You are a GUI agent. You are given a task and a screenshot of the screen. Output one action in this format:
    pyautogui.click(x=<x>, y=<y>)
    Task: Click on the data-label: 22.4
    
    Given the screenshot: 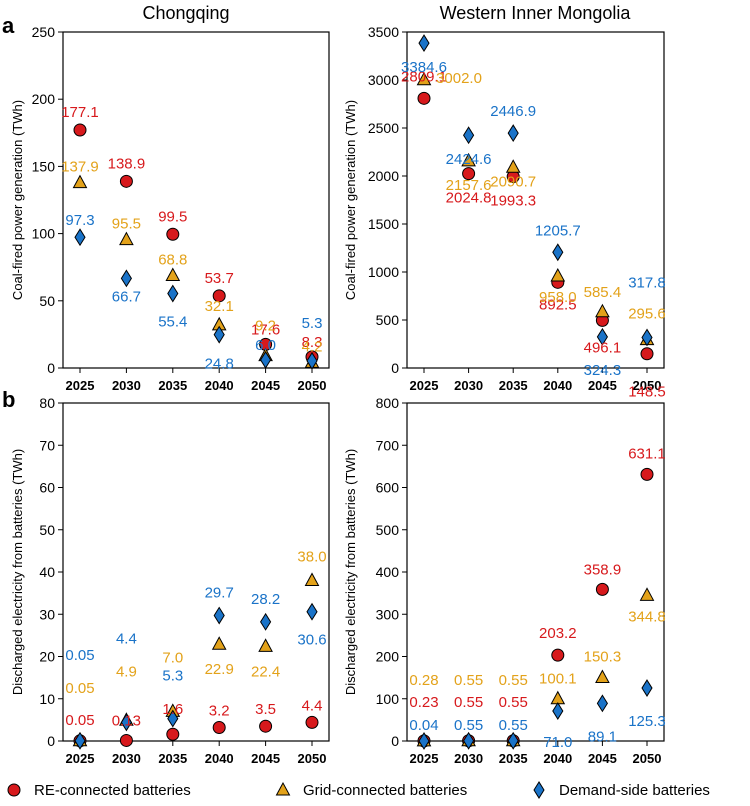 What is the action you would take?
    pyautogui.click(x=265, y=671)
    